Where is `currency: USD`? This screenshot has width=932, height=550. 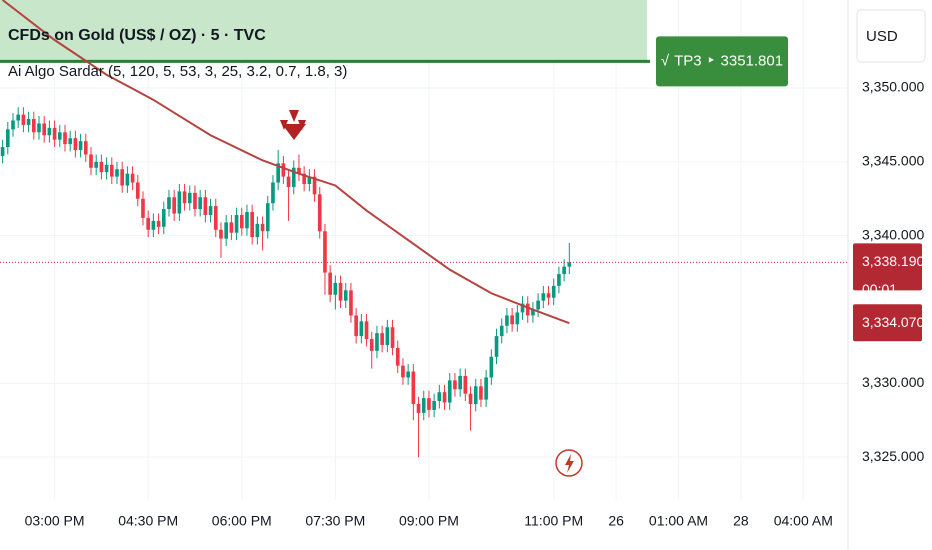 currency: USD is located at coordinates (882, 36).